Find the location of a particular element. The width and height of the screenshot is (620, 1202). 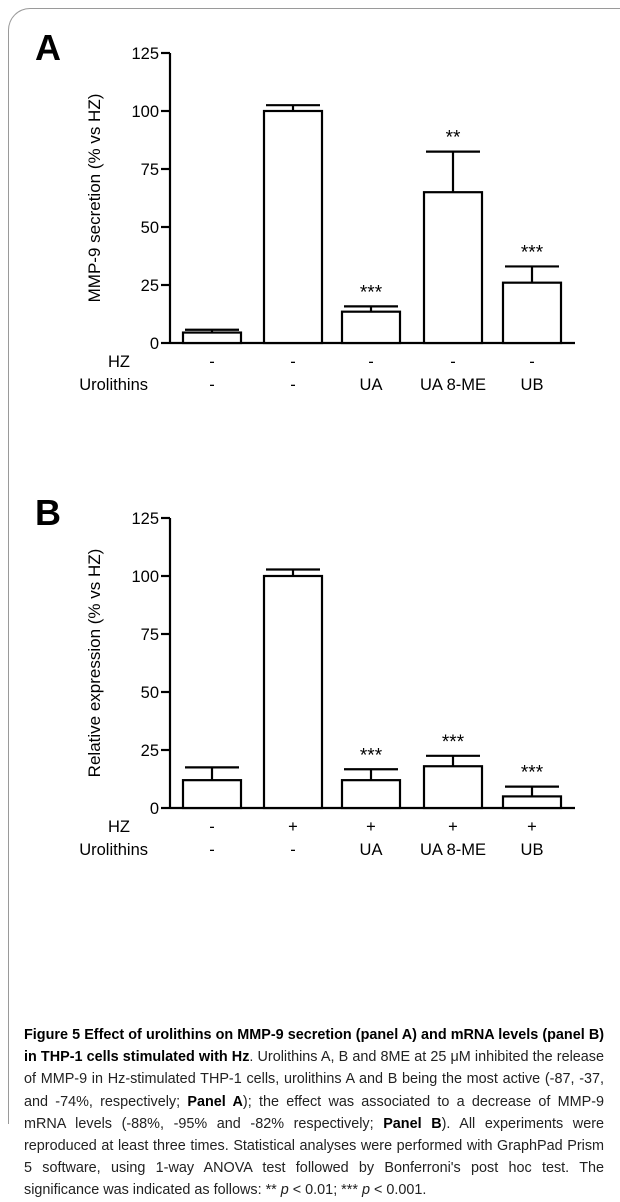

caption-figure-label: Figure 5 is located at coordinates (52, 1035).